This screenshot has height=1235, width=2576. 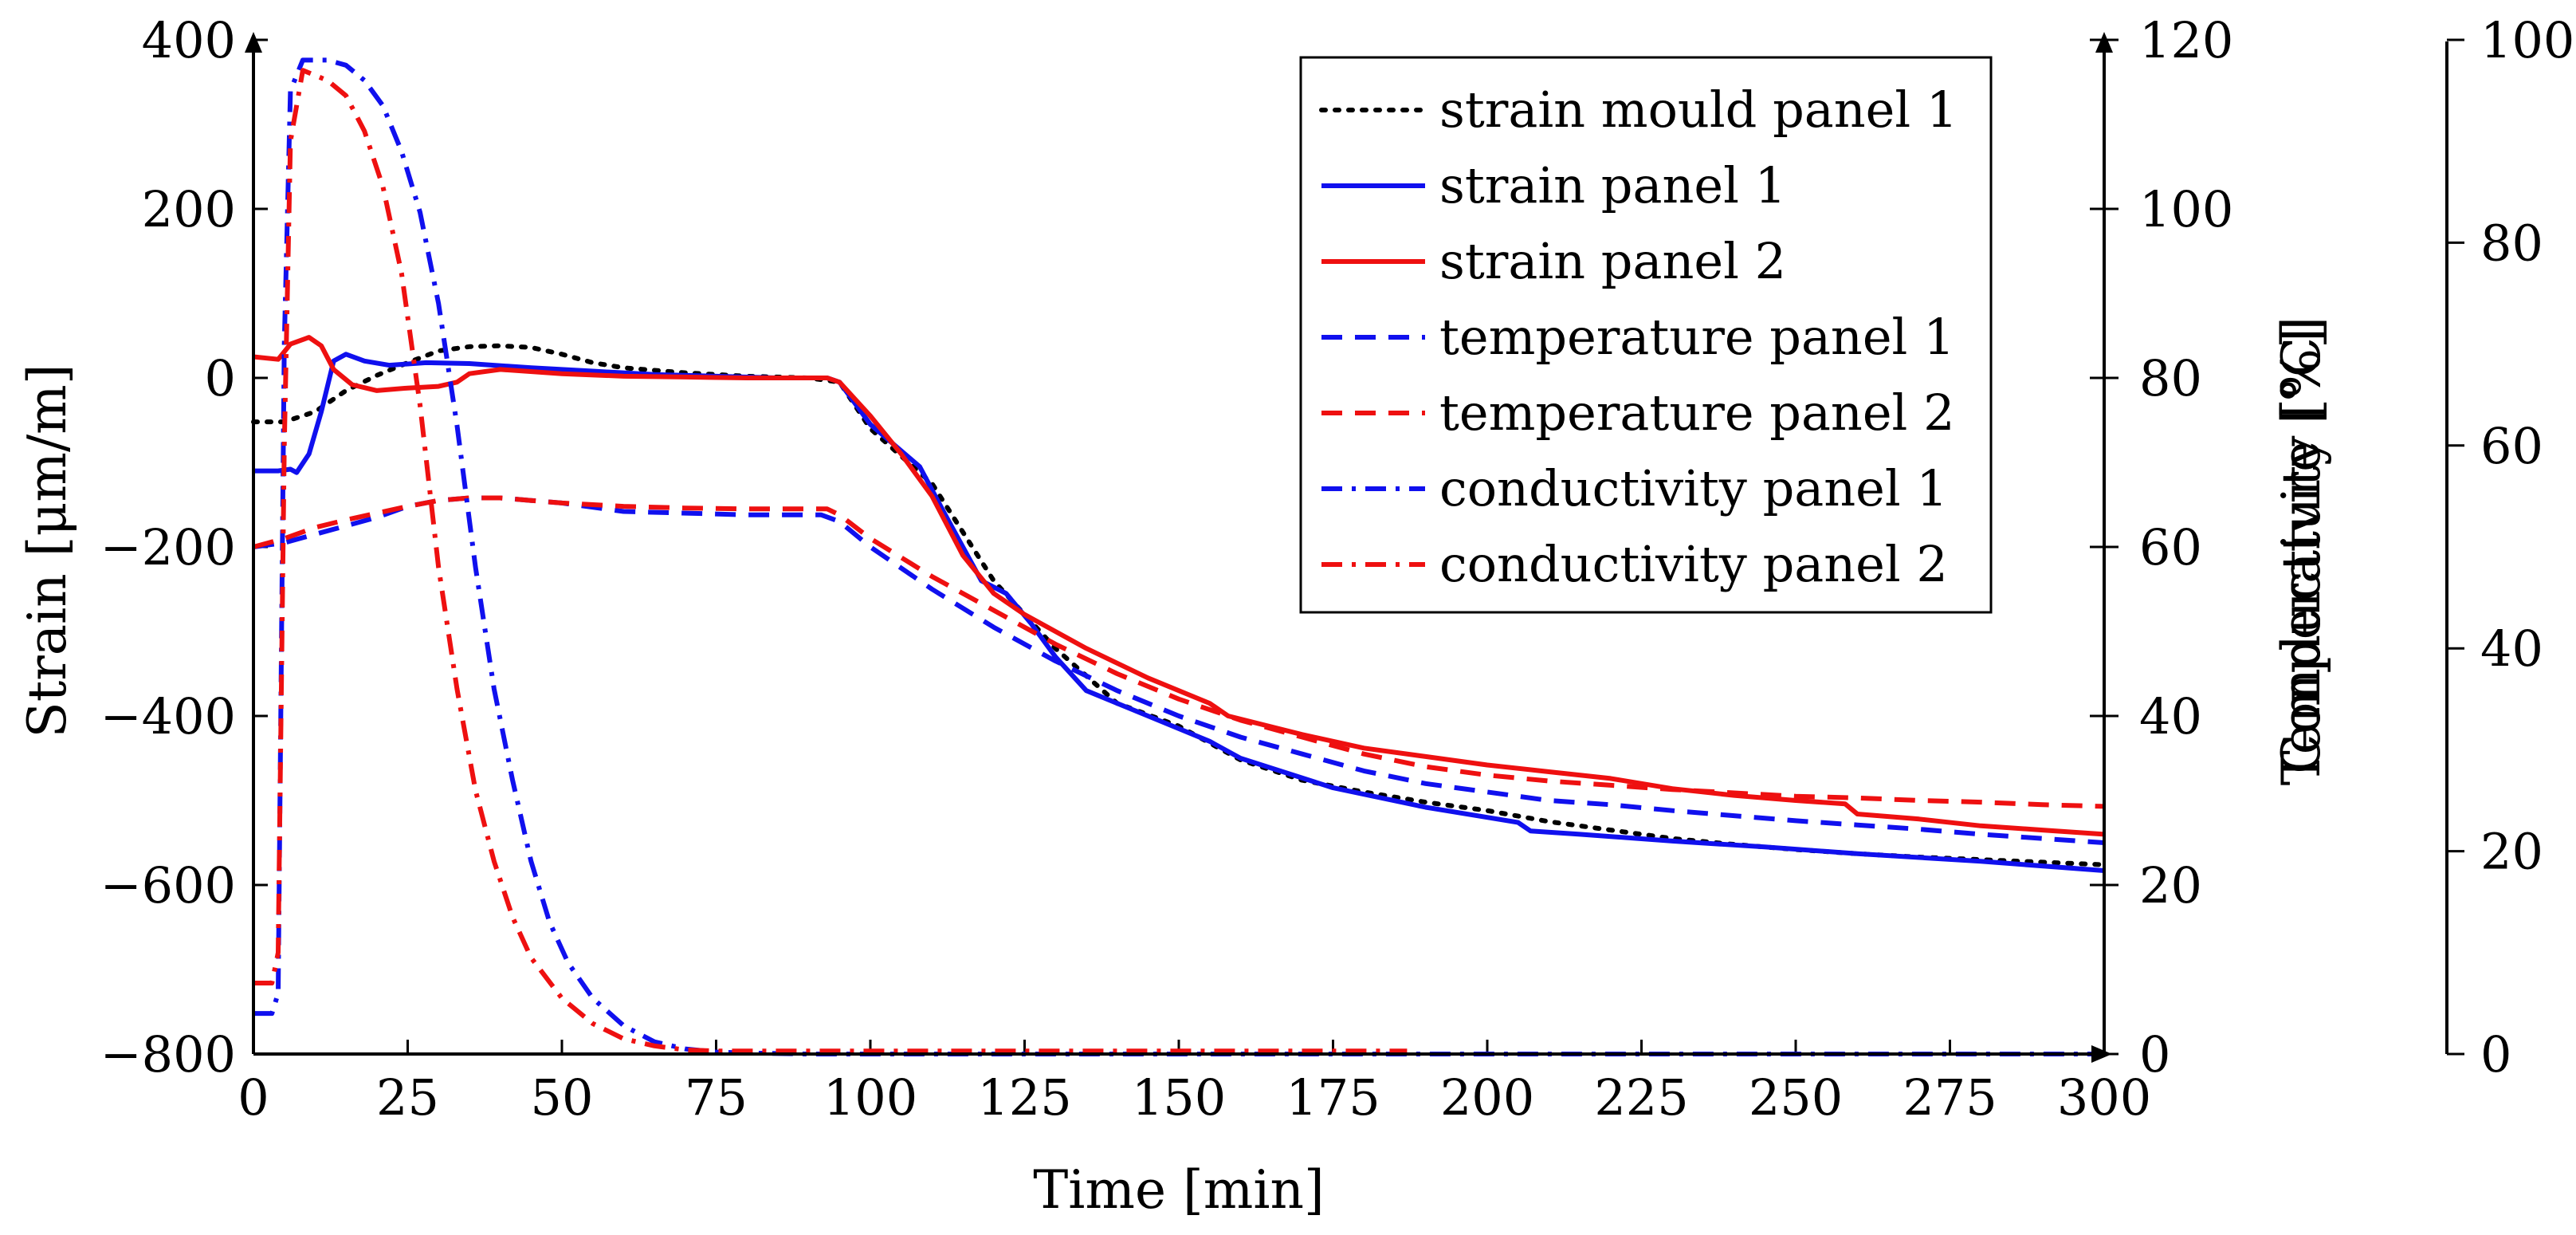 What do you see at coordinates (2186, 40) in the screenshot?
I see `temperature-tick-label: 120` at bounding box center [2186, 40].